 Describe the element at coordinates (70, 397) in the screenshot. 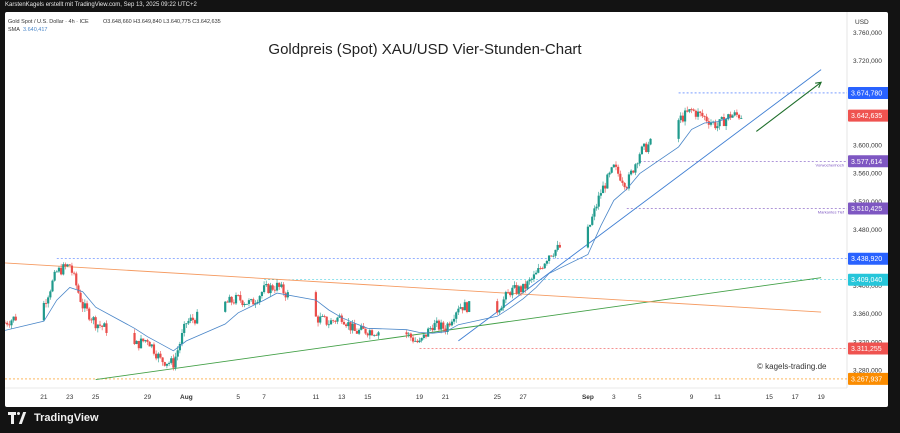

I see `time-tick-label: 23` at that location.